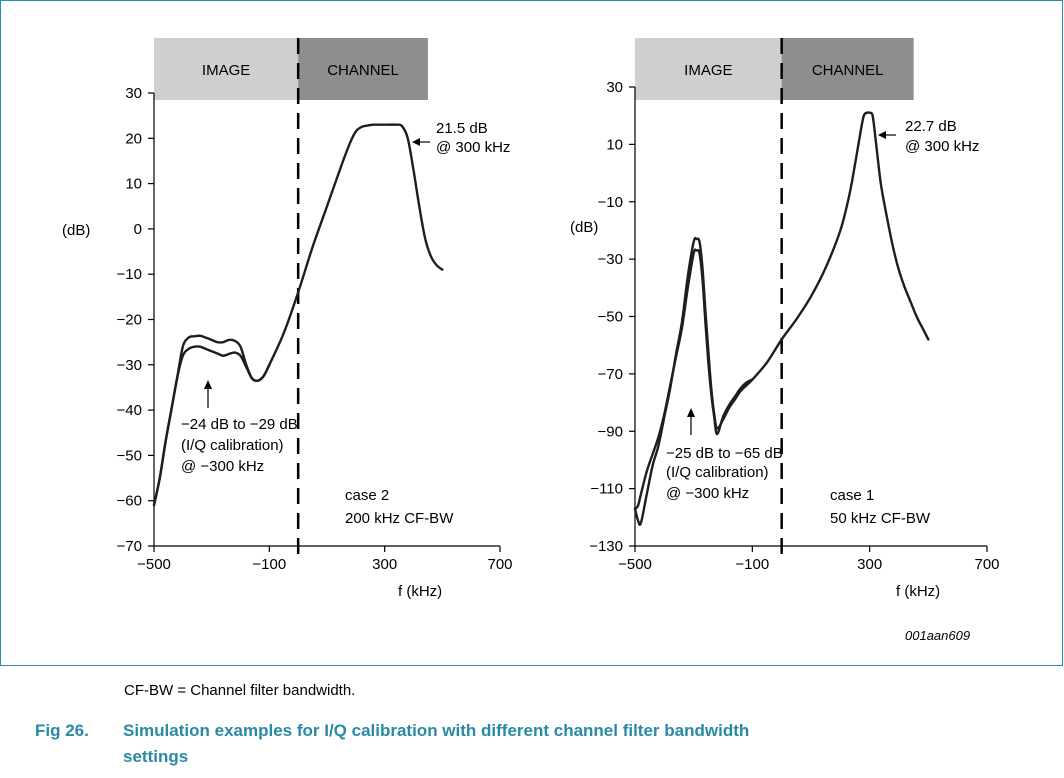 The width and height of the screenshot is (1064, 778). Describe the element at coordinates (610, 431) in the screenshot. I see `y-tick-label: −90` at that location.